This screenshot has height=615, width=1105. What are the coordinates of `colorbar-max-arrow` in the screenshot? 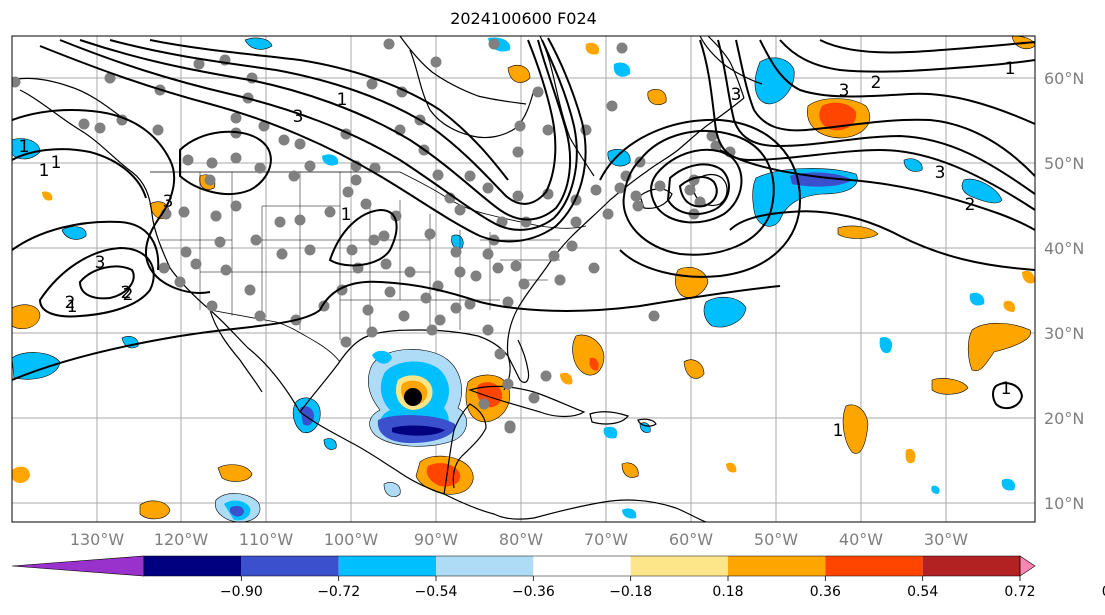 It's located at (1027, 566).